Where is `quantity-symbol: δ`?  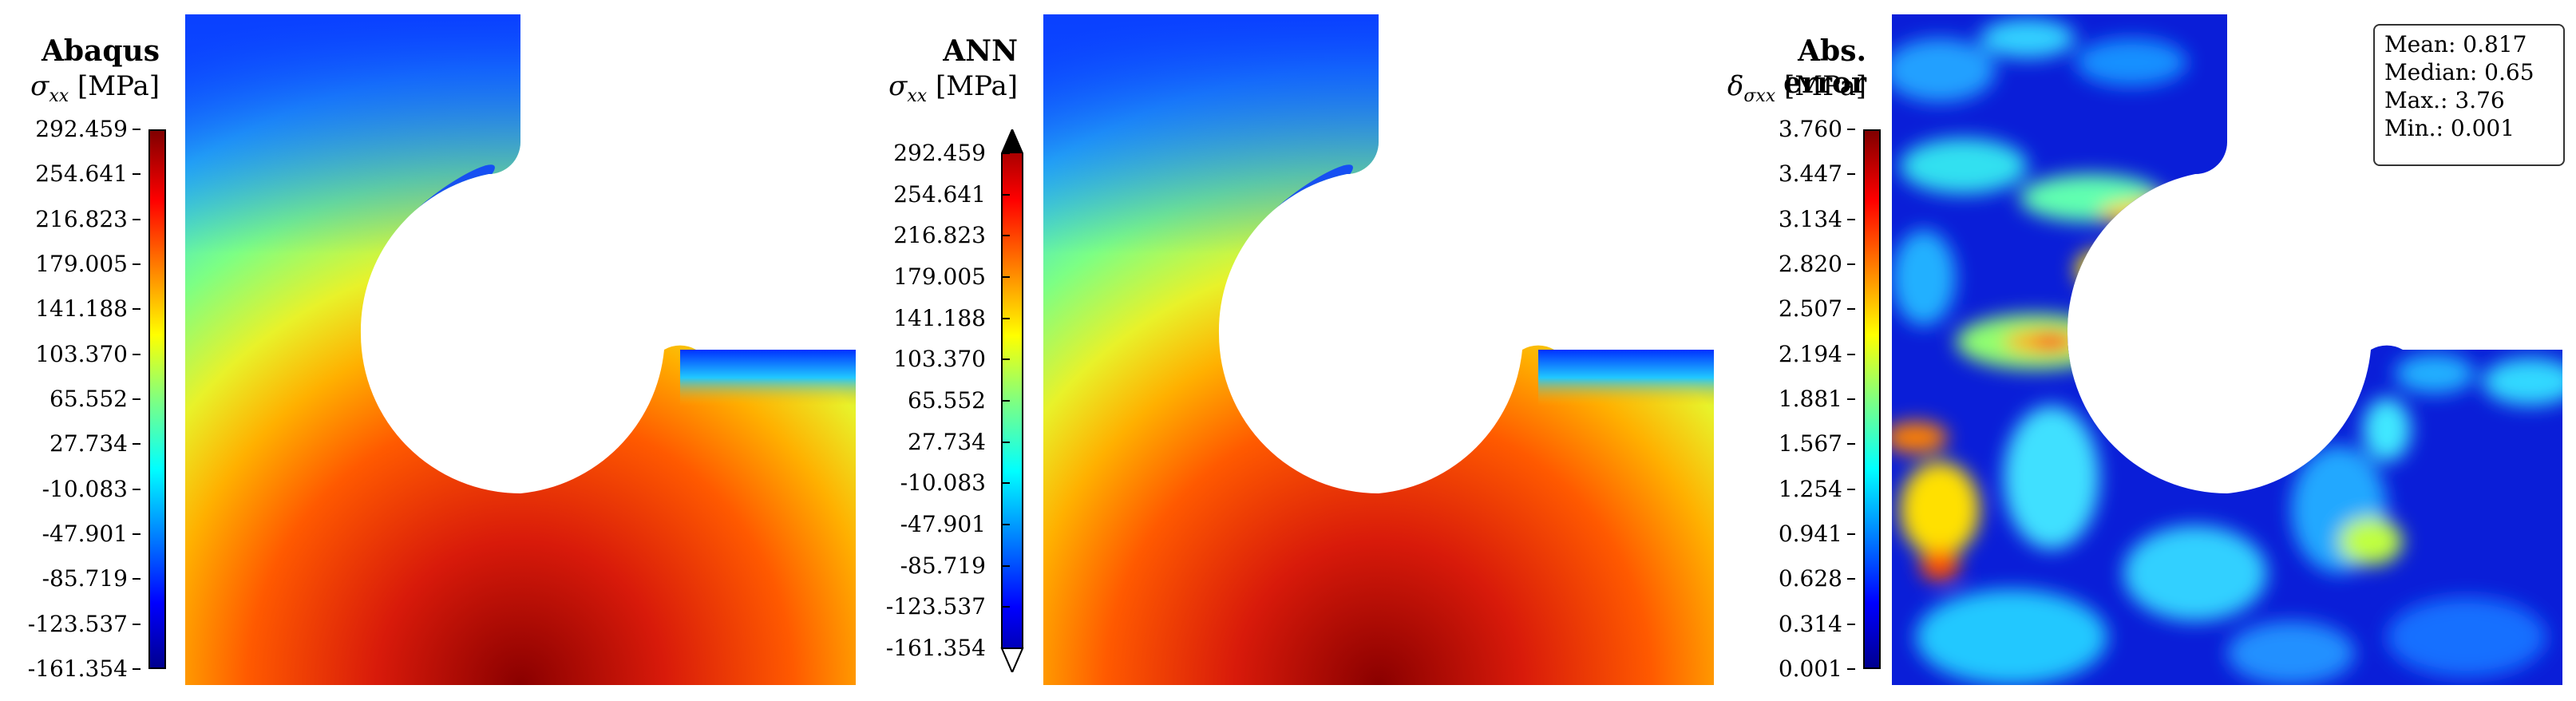 quantity-symbol: δ is located at coordinates (1736, 86).